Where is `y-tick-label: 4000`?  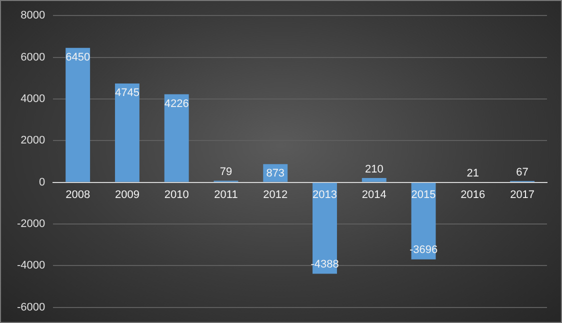
y-tick-label: 4000 is located at coordinates (33, 99).